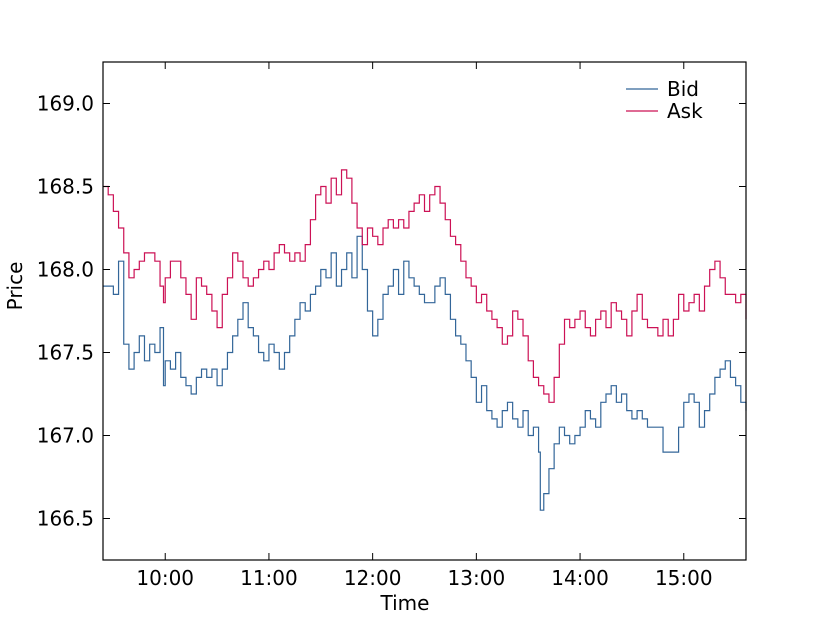  What do you see at coordinates (373, 578) in the screenshot?
I see `x-tick-label: 12:00` at bounding box center [373, 578].